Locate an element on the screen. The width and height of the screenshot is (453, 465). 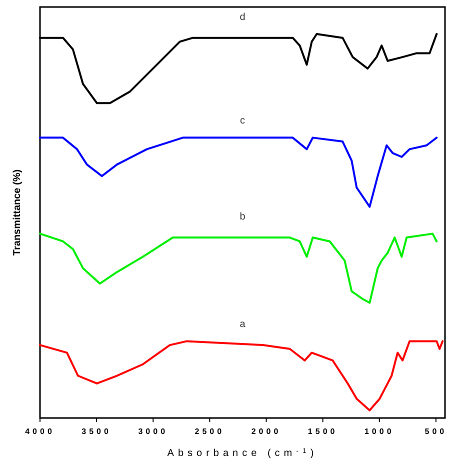
series-label: c is located at coordinates (242, 121).